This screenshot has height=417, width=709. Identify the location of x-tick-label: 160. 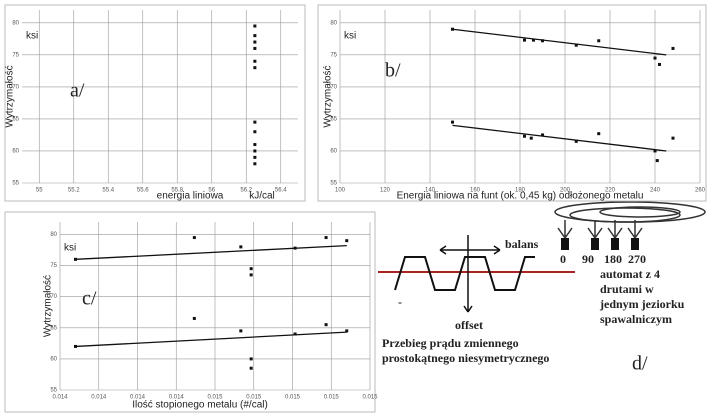
(475, 191).